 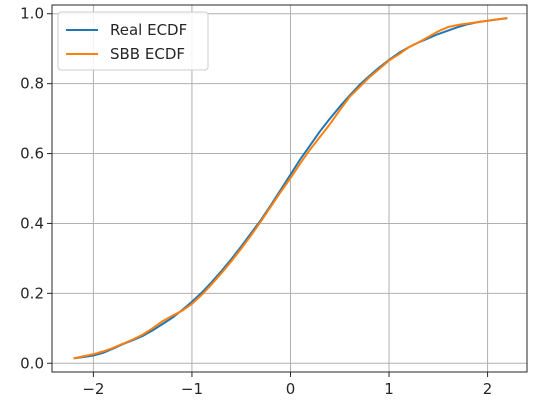 What do you see at coordinates (192, 389) in the screenshot?
I see `x-tick-label: −1` at bounding box center [192, 389].